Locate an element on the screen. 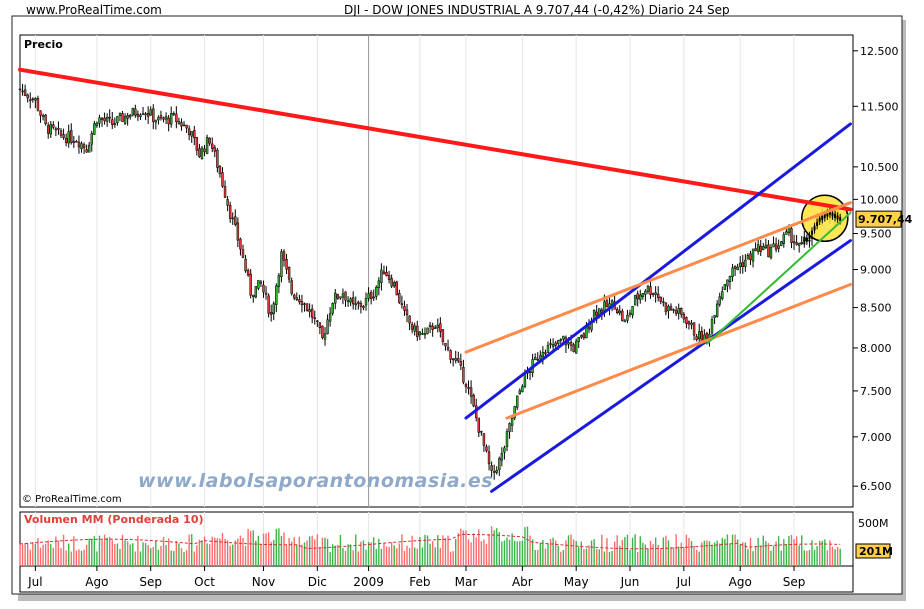 The image size is (924, 609). brand-label: www.ProRealTime.com is located at coordinates (94, 10).